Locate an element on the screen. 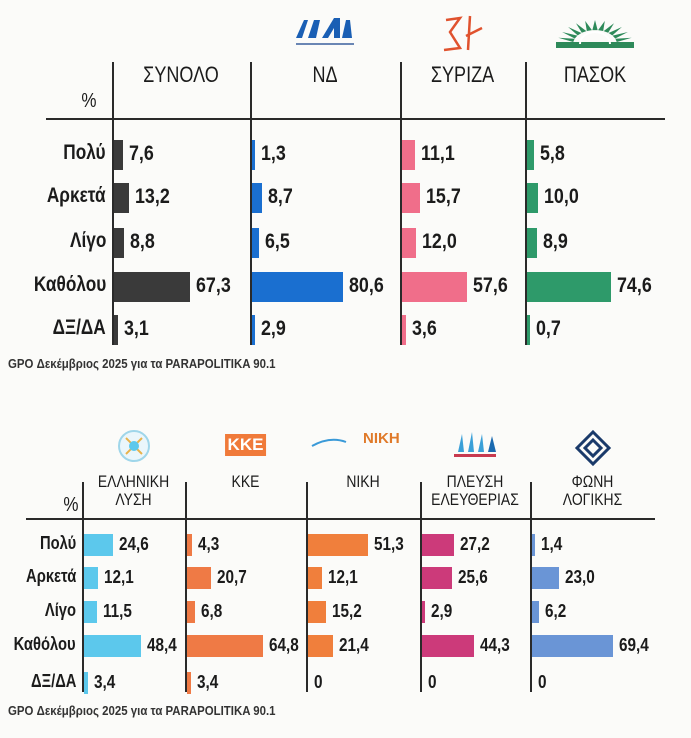 The height and width of the screenshot is (738, 691). row-label: Αρκετά is located at coordinates (76, 196).